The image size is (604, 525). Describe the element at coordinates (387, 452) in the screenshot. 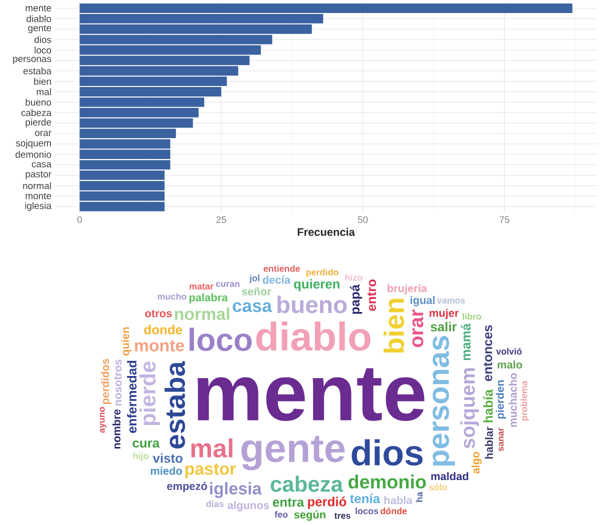

I see `text: dios` at that location.